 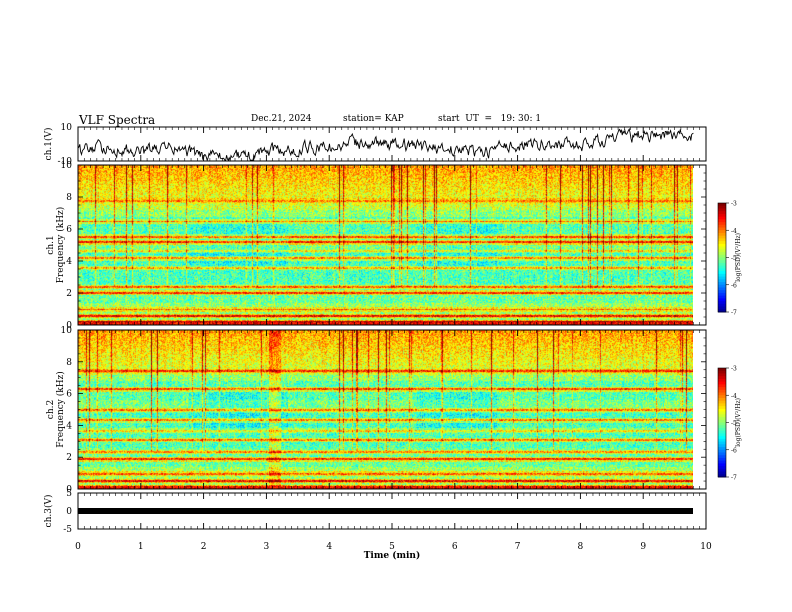 I want to click on ch1-ytick-label: 4, so click(x=69, y=262).